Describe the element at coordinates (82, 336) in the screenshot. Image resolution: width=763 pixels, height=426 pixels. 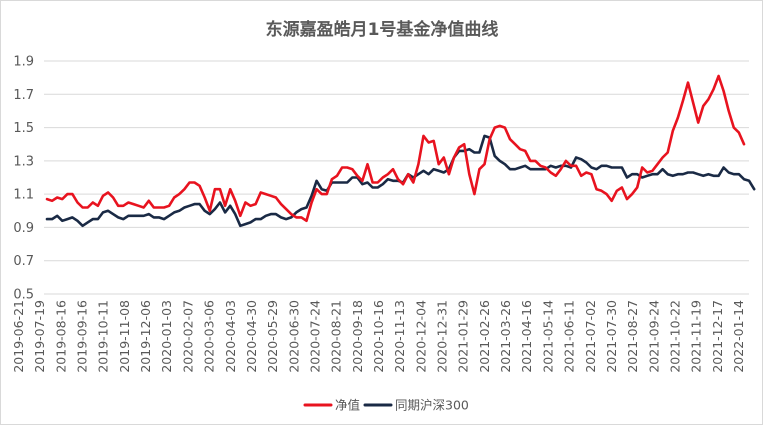
I see `x-tick-label: 2019-09-16` at that location.